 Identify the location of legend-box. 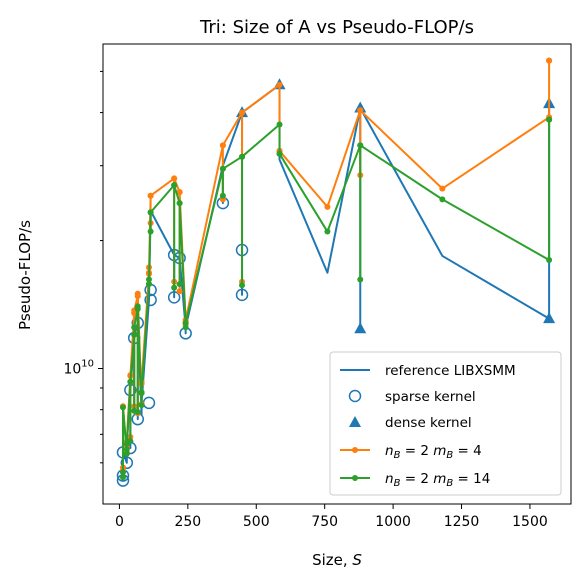
(445, 423).